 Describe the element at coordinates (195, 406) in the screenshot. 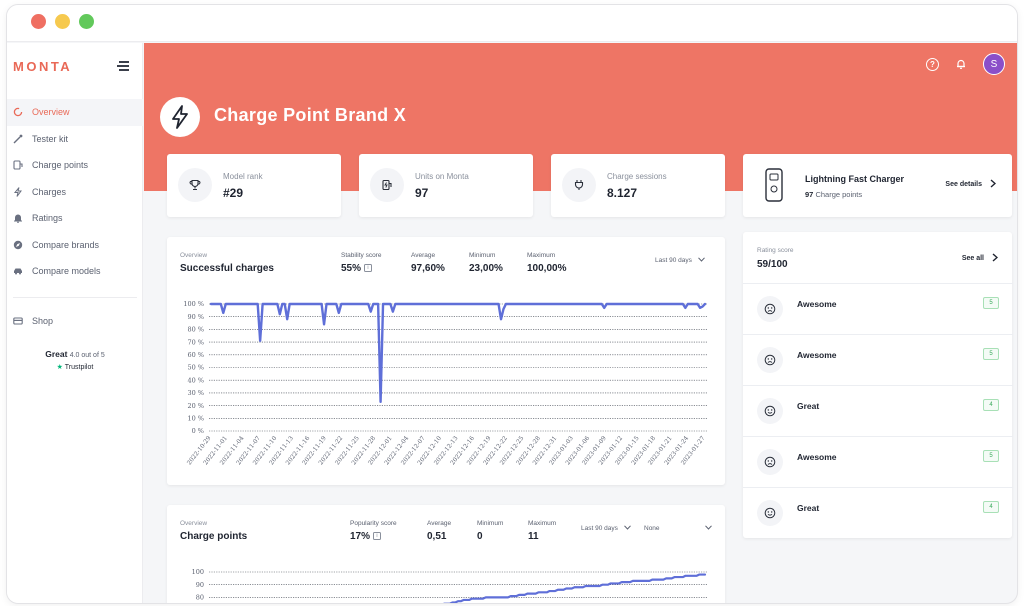

I see `y-tick-label: 20 %` at that location.